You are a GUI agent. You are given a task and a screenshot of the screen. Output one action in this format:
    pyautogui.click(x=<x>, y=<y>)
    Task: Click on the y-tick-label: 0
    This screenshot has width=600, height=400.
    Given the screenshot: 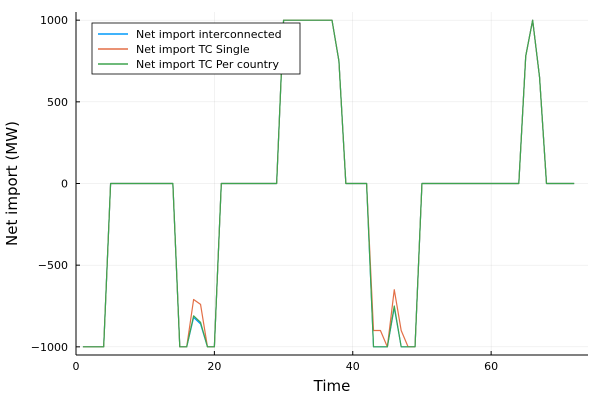 What is the action you would take?
    pyautogui.click(x=64, y=184)
    